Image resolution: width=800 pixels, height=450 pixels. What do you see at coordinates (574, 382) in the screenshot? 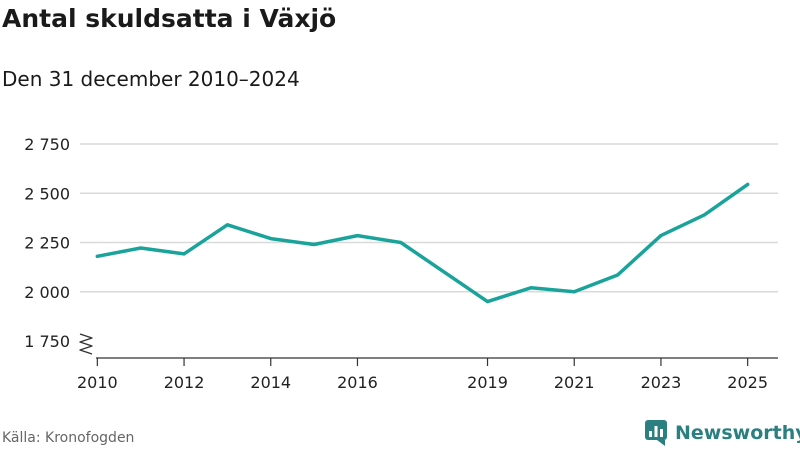
I see `x-tick-label-2021: 2021` at bounding box center [574, 382].